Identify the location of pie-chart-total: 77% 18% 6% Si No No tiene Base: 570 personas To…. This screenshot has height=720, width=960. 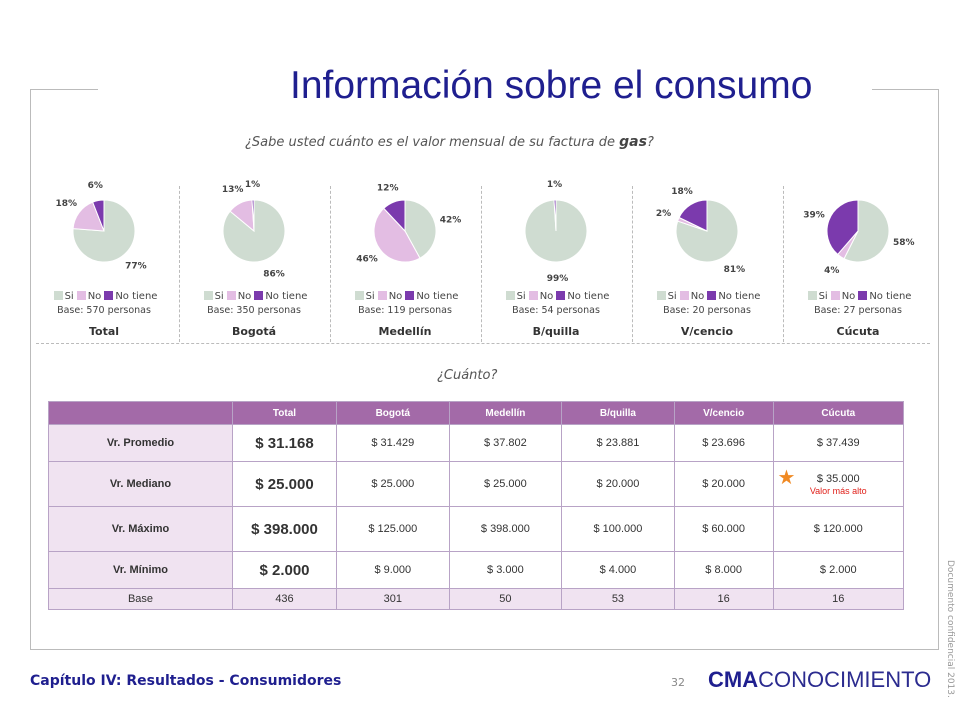
(104, 261).